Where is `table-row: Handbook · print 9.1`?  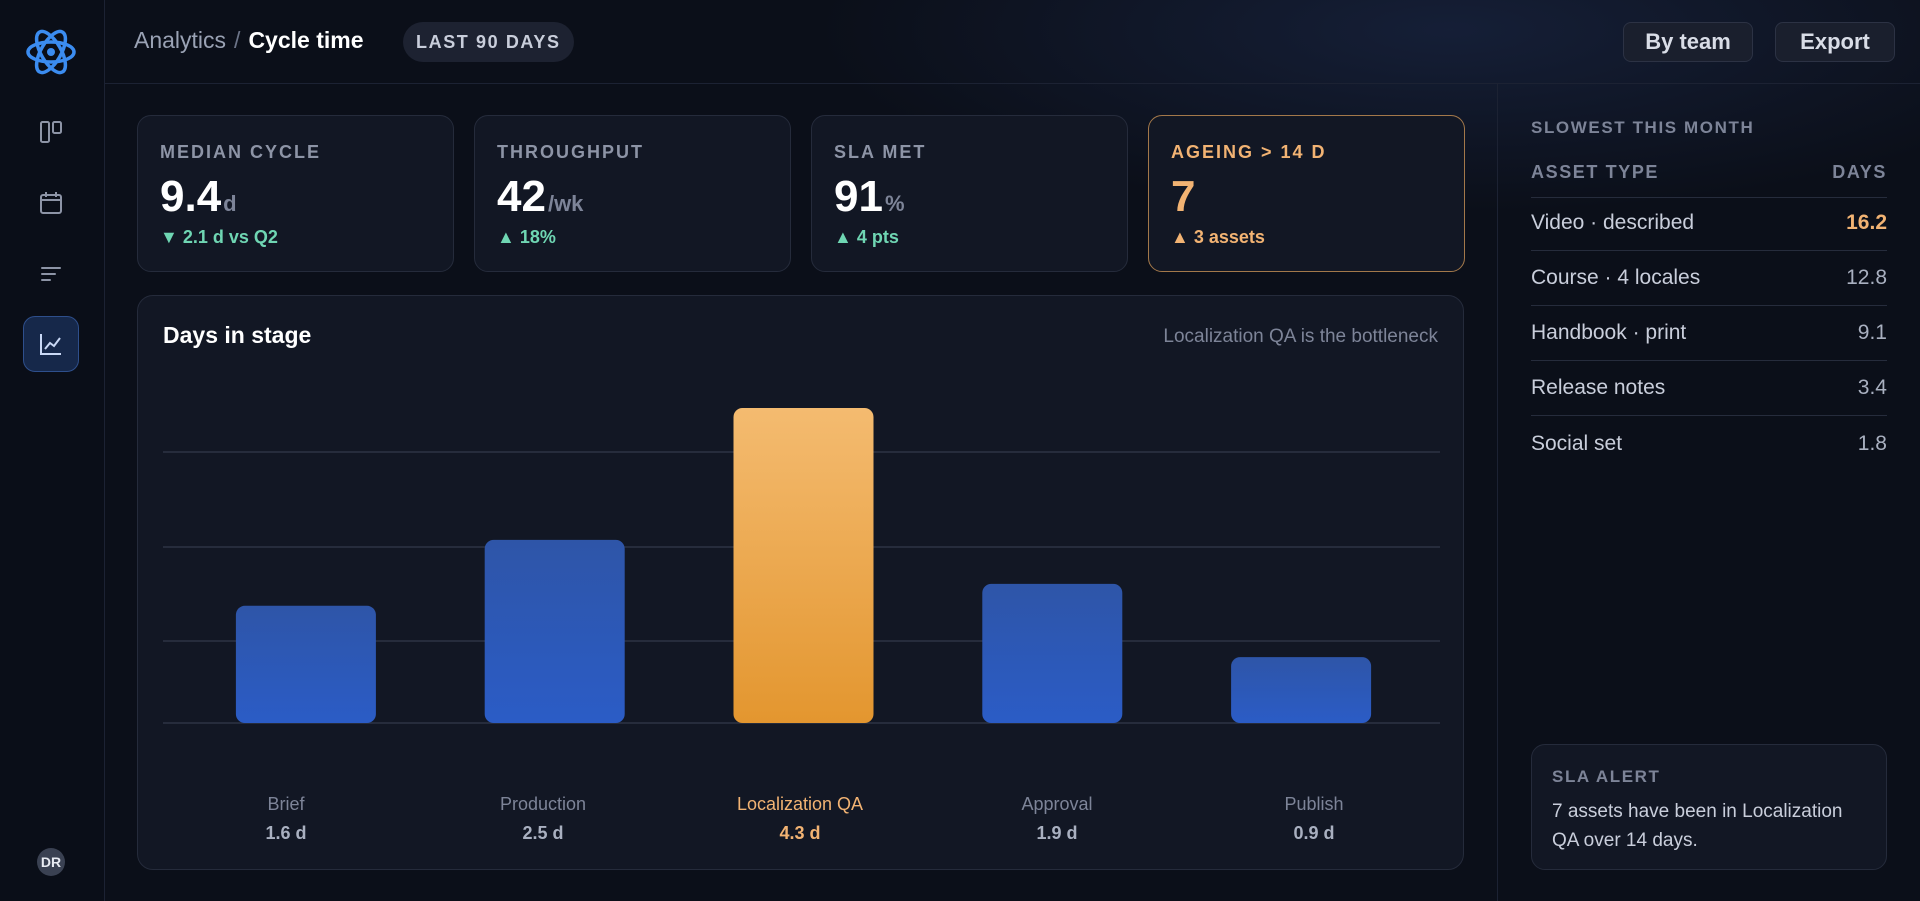 table-row: Handbook · print 9.1 is located at coordinates (1709, 333).